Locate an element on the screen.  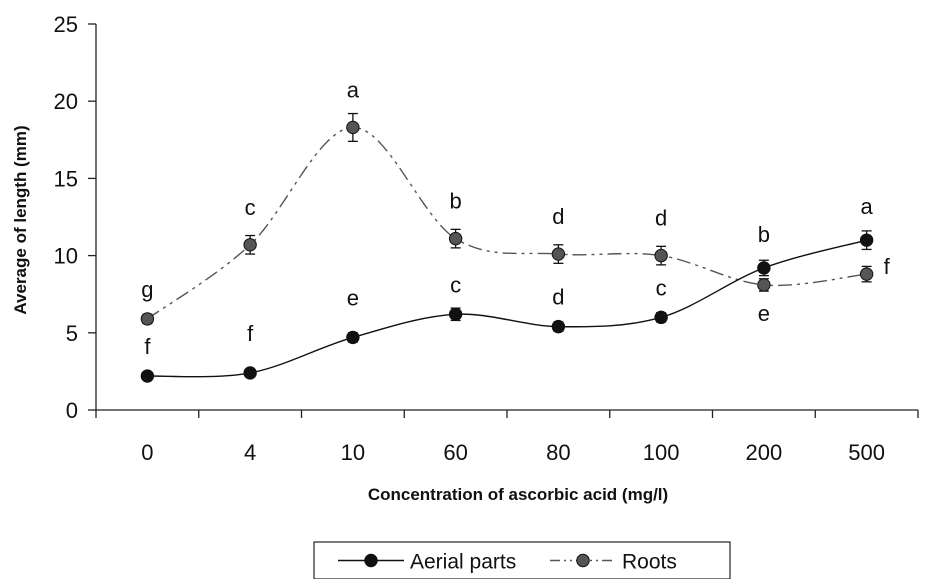
y-tick-label: 10 is located at coordinates (66, 256).